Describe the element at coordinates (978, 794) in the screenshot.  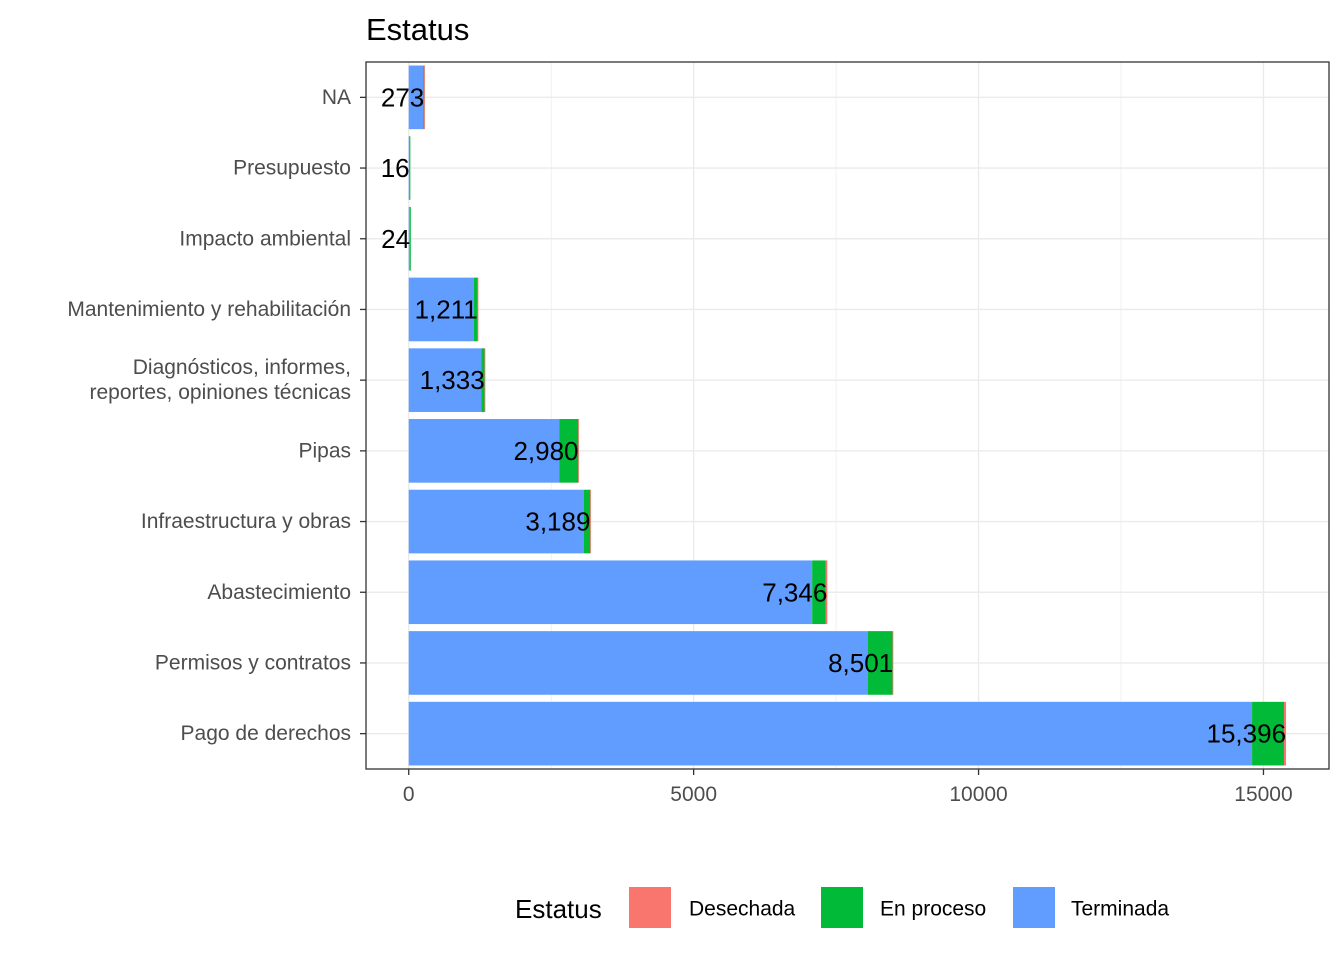
I see `x-tick-label: 10000` at that location.